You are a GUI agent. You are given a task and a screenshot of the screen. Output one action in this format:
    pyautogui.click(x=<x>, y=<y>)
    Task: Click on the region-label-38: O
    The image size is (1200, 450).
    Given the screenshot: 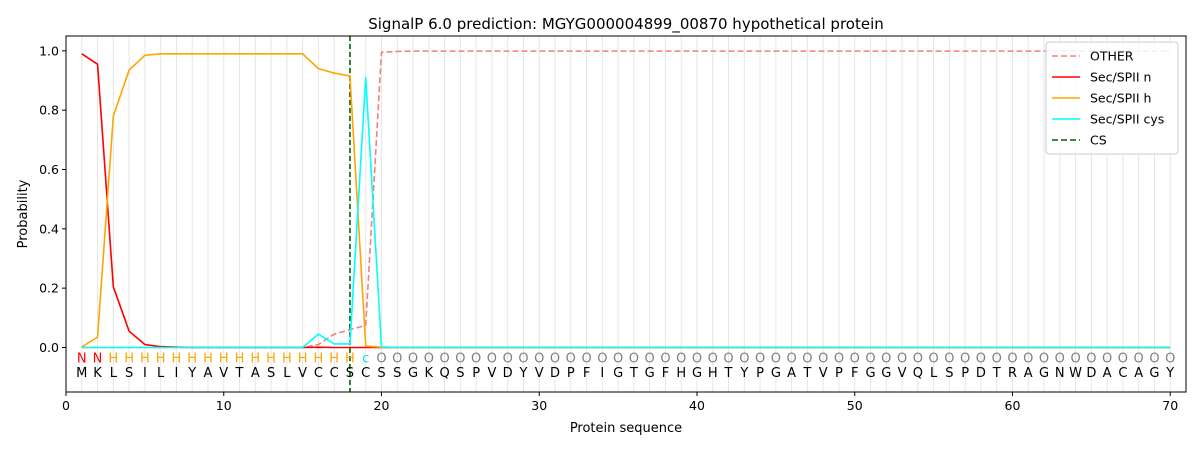 What is the action you would take?
    pyautogui.click(x=665, y=358)
    